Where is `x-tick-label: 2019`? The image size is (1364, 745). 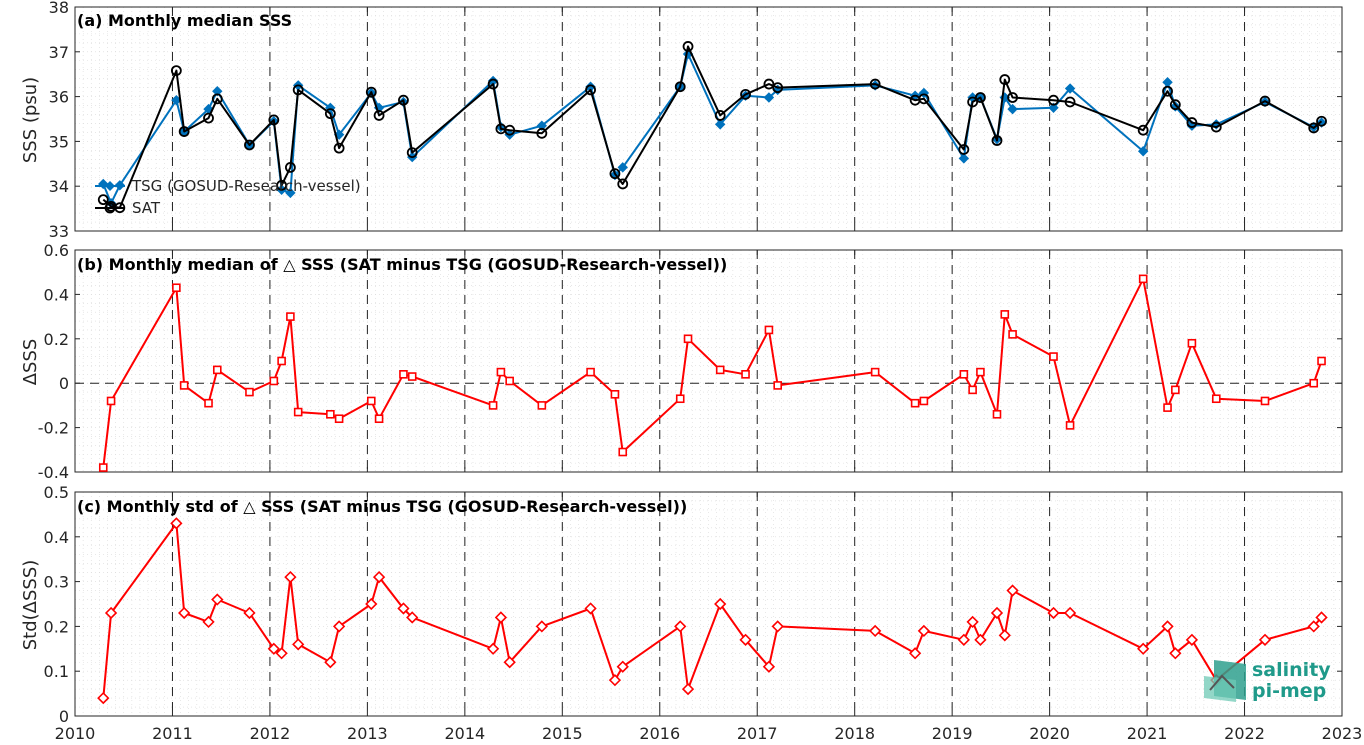
x-tick-label: 2019 is located at coordinates (952, 733).